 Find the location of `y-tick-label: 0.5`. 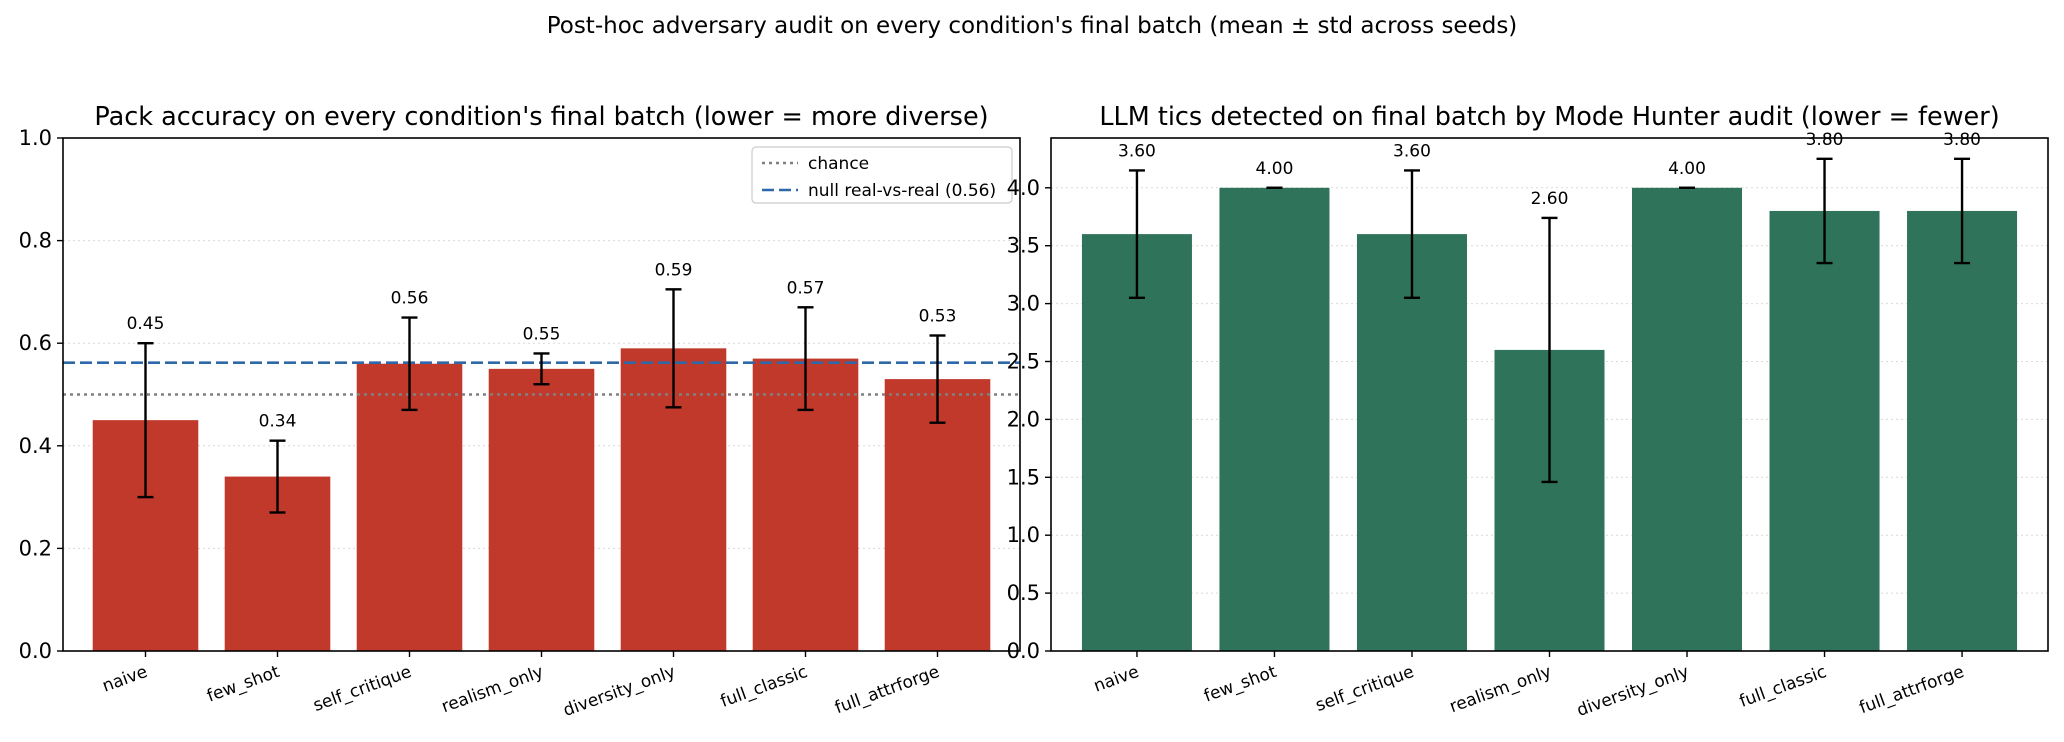

y-tick-label: 0.5 is located at coordinates (1023, 593).